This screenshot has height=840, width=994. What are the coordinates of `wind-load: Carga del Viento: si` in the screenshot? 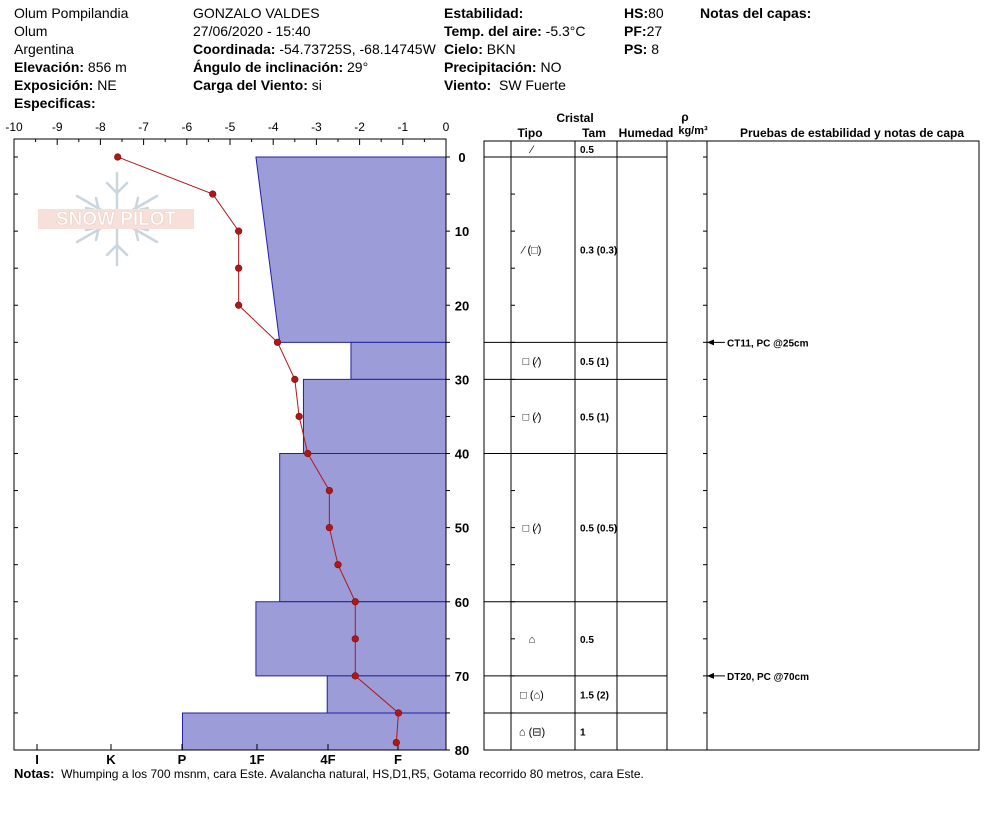 It's located at (257, 85).